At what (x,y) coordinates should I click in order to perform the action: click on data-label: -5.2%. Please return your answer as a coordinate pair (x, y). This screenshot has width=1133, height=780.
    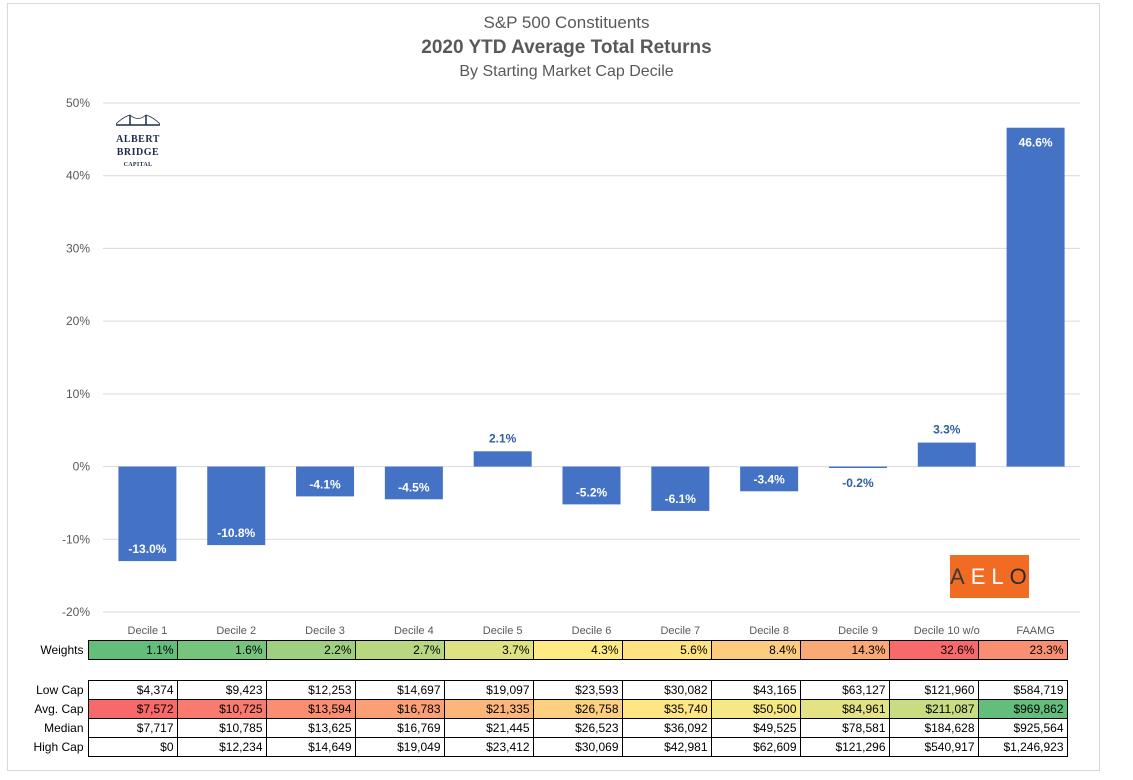
    Looking at the image, I should click on (592, 492).